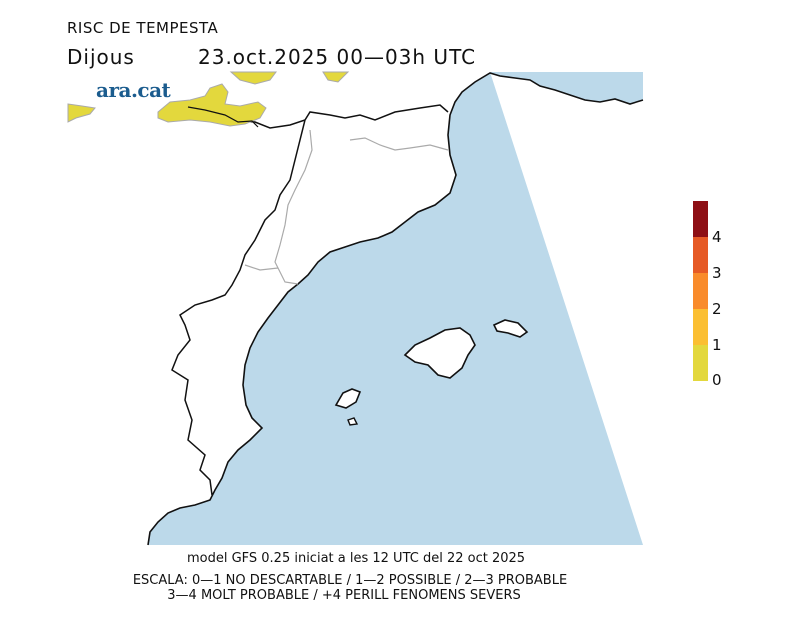 Image resolution: width=800 pixels, height=617 pixels. What do you see at coordinates (510, 328) in the screenshot?
I see `island-menorca` at bounding box center [510, 328].